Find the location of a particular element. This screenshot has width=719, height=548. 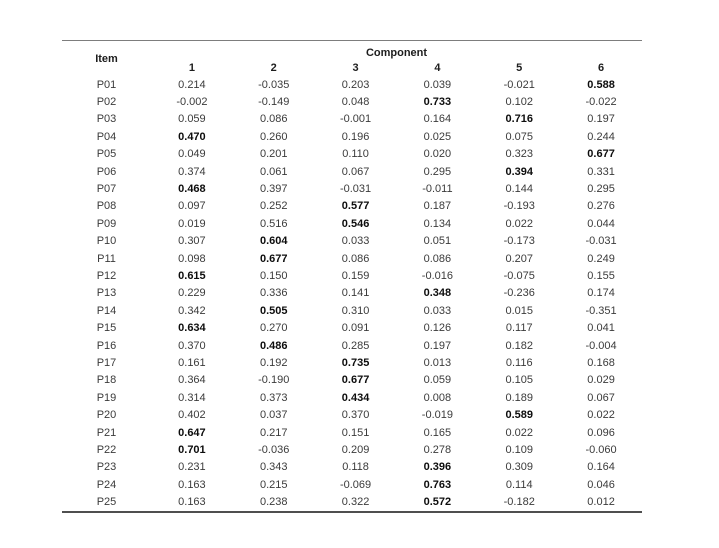

loading-value: 0.105 is located at coordinates (519, 380).